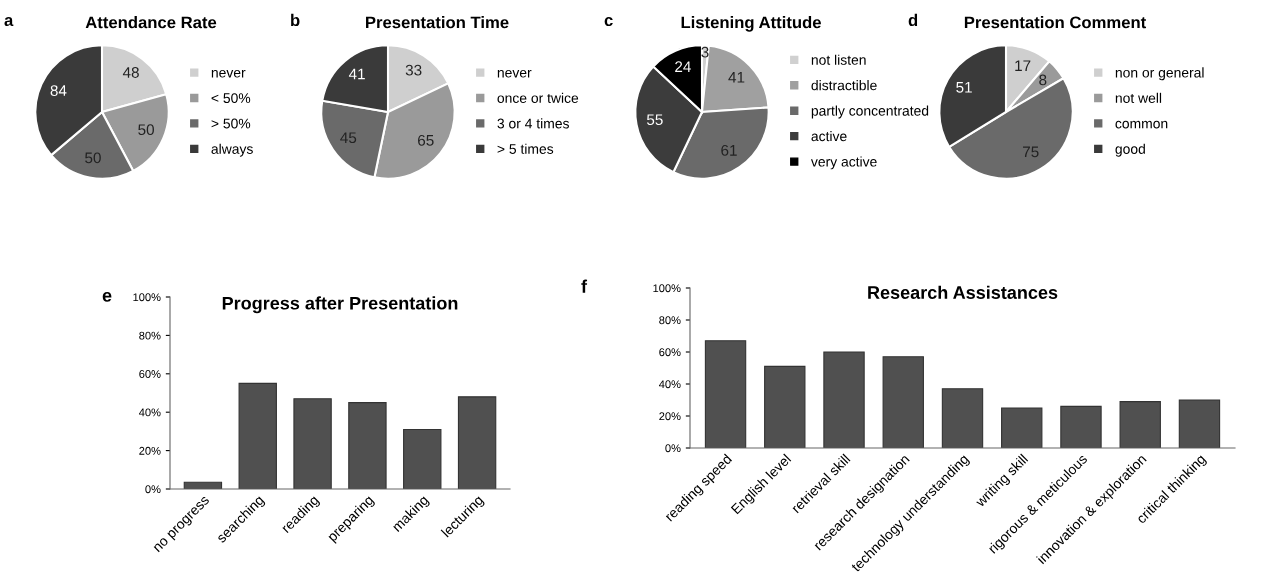 This screenshot has width=1261, height=576. What do you see at coordinates (231, 123) in the screenshot?
I see `legend-label: > 50%` at bounding box center [231, 123].